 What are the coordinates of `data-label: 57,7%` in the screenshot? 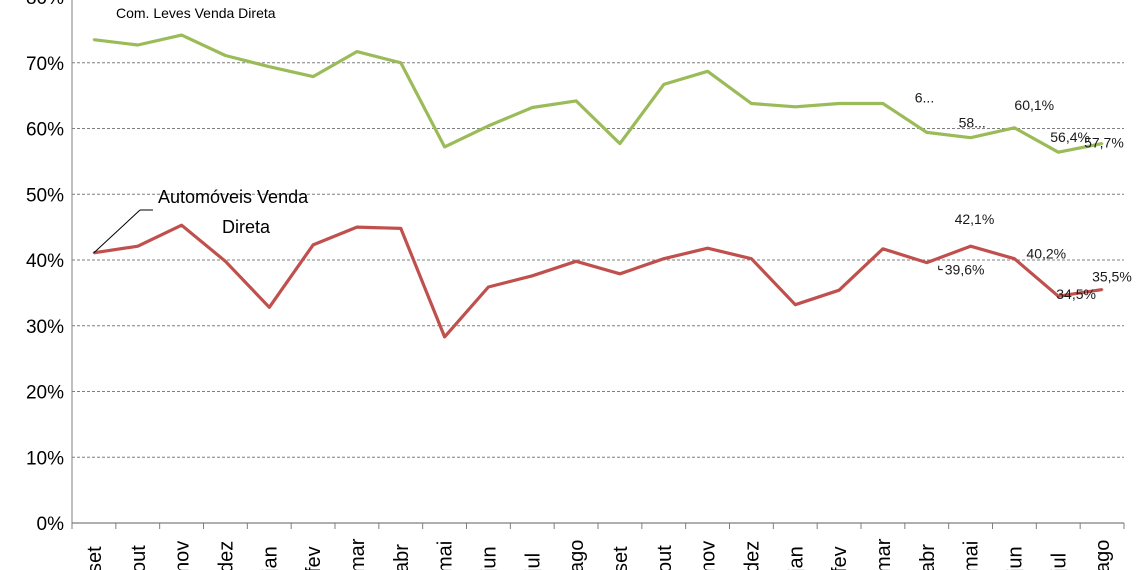 It's located at (1104, 143).